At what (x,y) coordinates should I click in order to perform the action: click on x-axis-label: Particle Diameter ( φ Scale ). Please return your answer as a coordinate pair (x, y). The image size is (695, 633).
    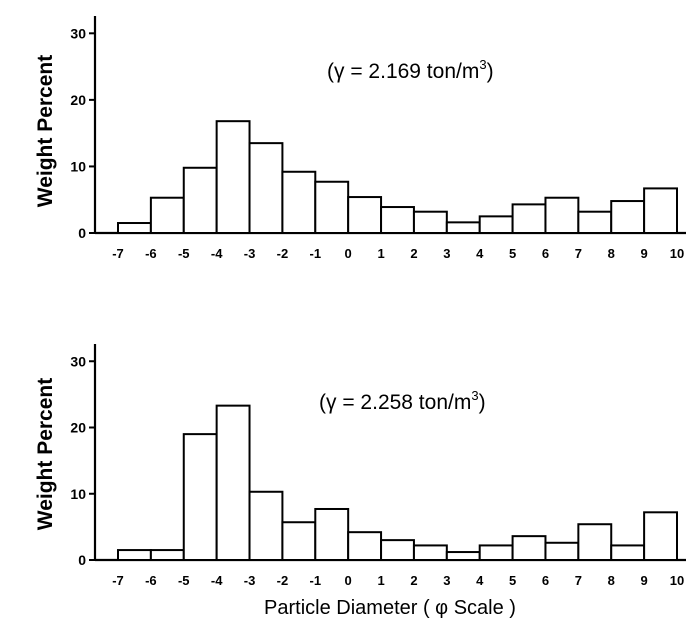
    Looking at the image, I should click on (390, 608).